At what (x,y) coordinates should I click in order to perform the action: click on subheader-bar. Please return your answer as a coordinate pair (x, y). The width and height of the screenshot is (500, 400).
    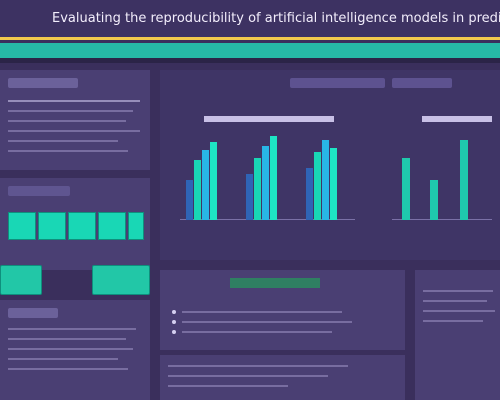
    Looking at the image, I should click on (250, 50).